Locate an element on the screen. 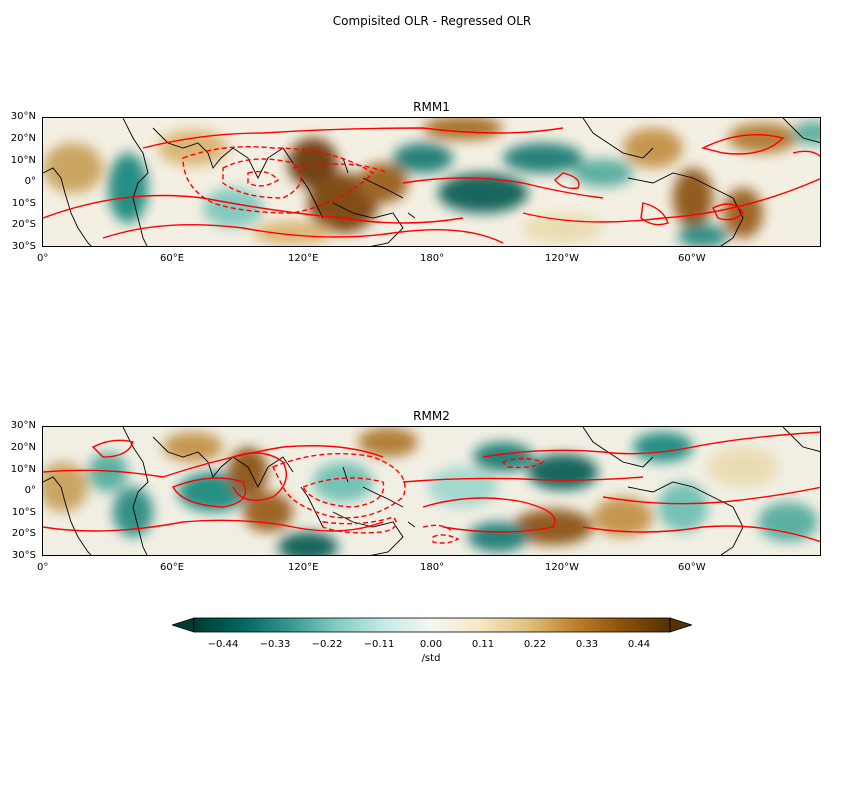 Image resolution: width=864 pixels, height=792 pixels. y-tick-rmm1-10n: 10°N is located at coordinates (23, 160).